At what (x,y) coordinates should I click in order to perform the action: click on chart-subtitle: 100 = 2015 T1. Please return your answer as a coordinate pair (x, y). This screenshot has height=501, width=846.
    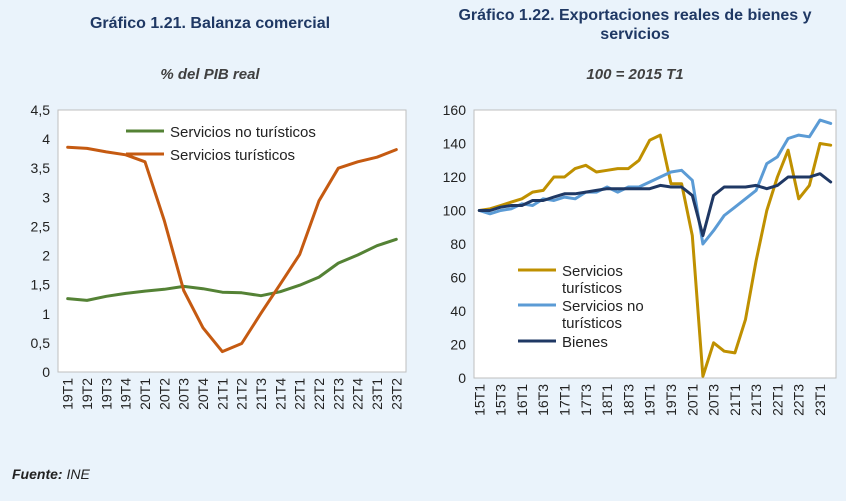
    Looking at the image, I should click on (635, 74).